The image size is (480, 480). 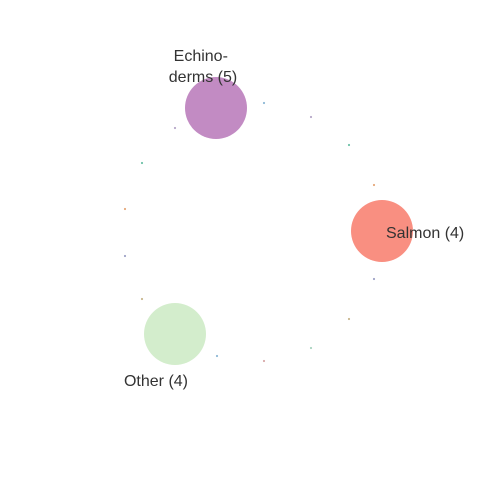 I want to click on node-label-echinoderms: Echino- derms (5), so click(x=203, y=67).